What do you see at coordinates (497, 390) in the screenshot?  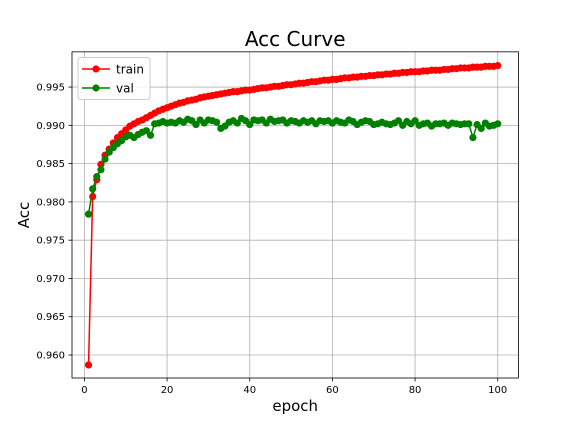 I see `x-tick-label: 100` at bounding box center [497, 390].